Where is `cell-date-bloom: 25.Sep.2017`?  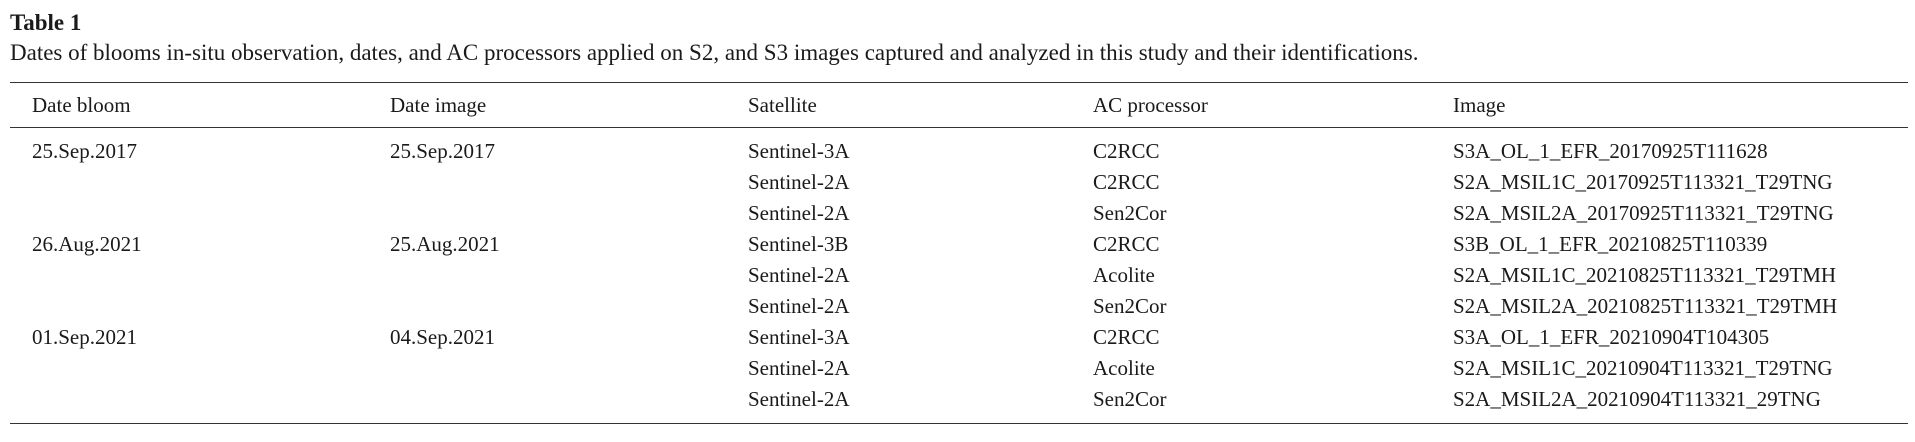 cell-date-bloom: 25.Sep.2017 is located at coordinates (84, 151).